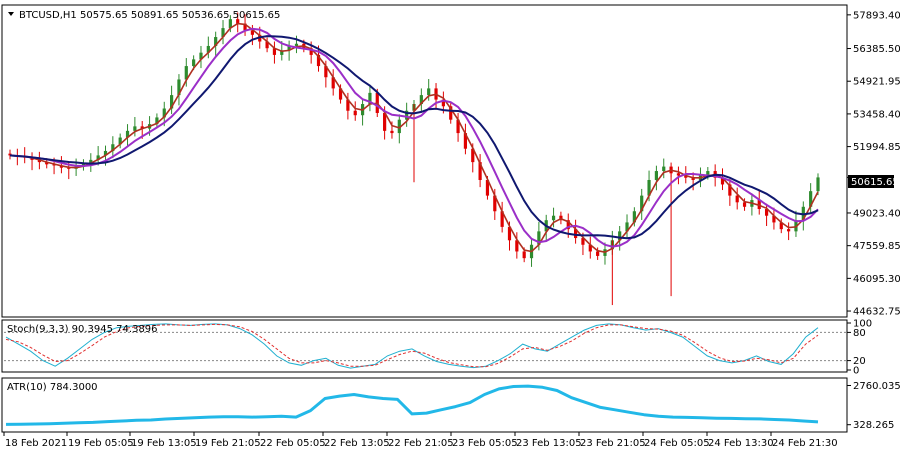 This screenshot has height=465, width=900. What do you see at coordinates (876, 279) in the screenshot?
I see `price-tick-label: 46095.30` at bounding box center [876, 279].